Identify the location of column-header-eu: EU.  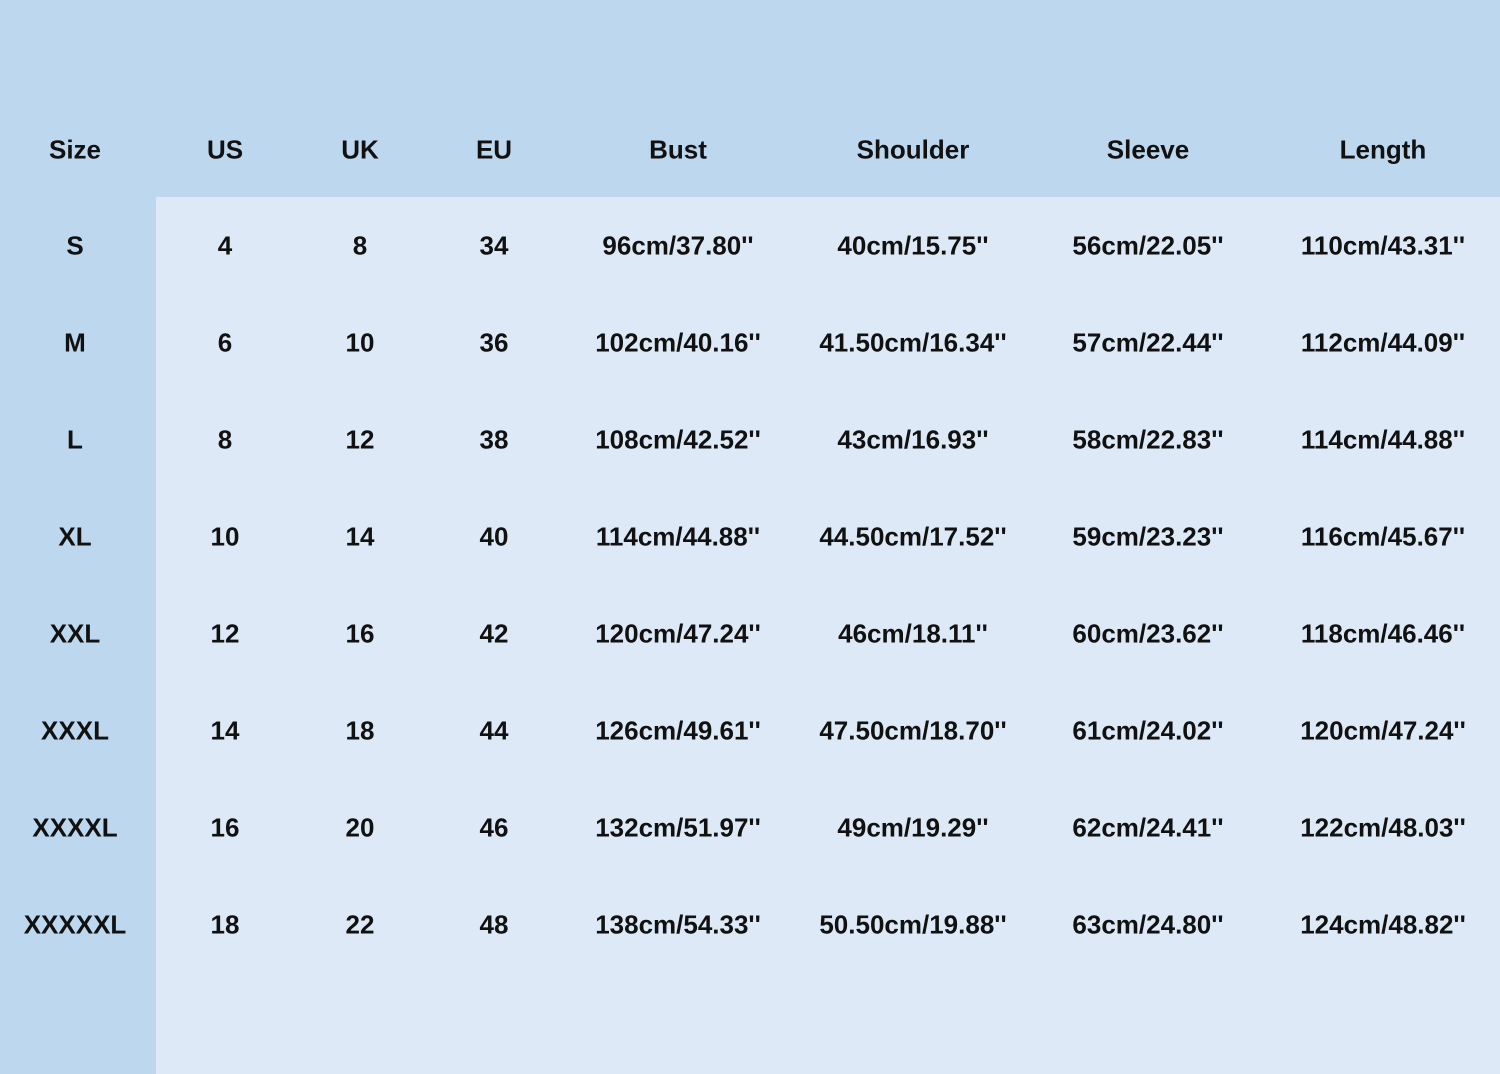
(494, 149).